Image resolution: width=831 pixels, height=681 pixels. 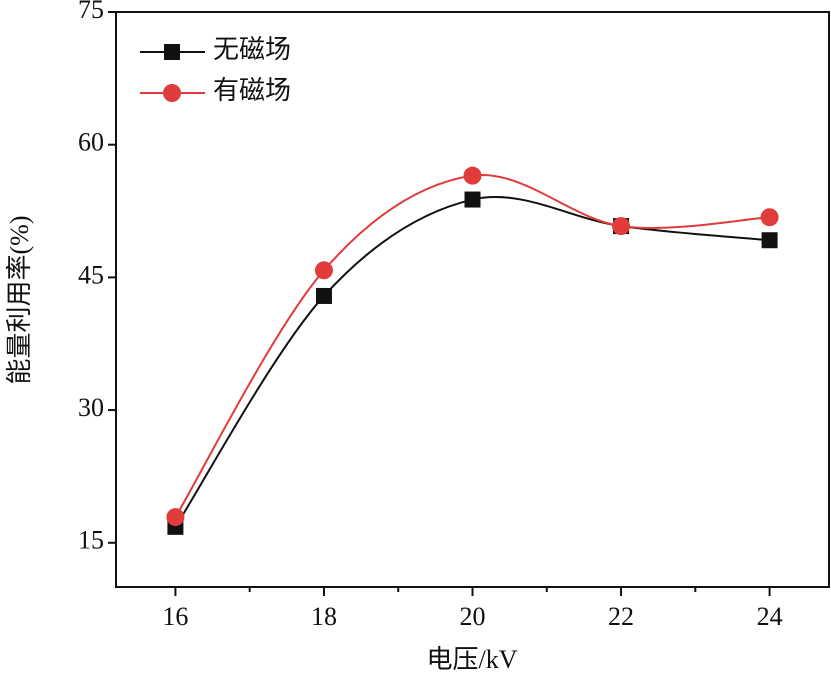 What do you see at coordinates (252, 90) in the screenshot?
I see `legend-label: 有磁场` at bounding box center [252, 90].